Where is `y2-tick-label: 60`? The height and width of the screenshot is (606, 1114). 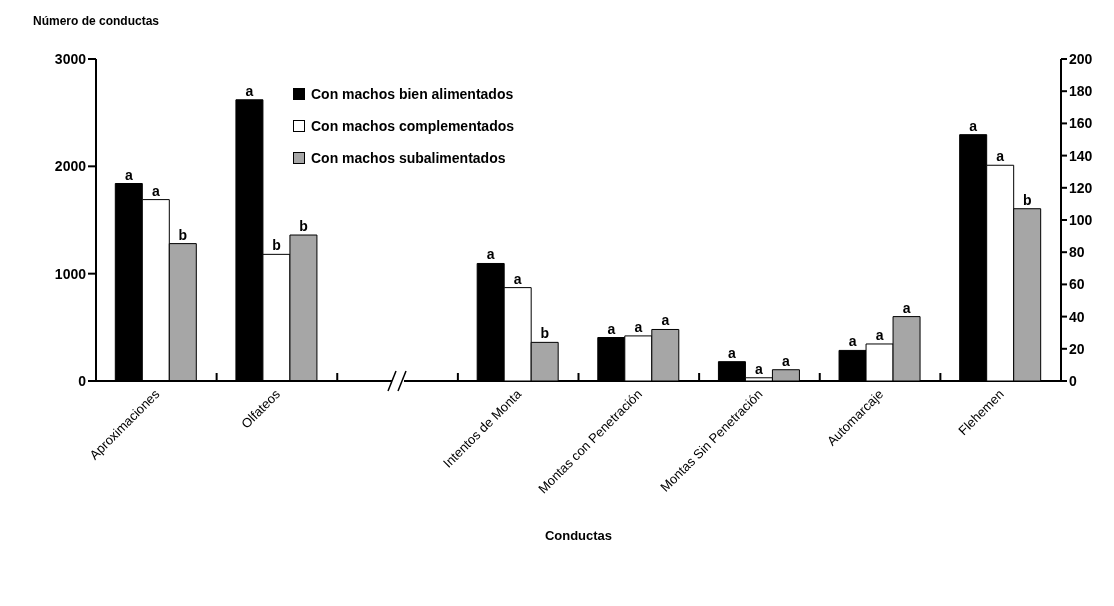 y2-tick-label: 60 is located at coordinates (1077, 284).